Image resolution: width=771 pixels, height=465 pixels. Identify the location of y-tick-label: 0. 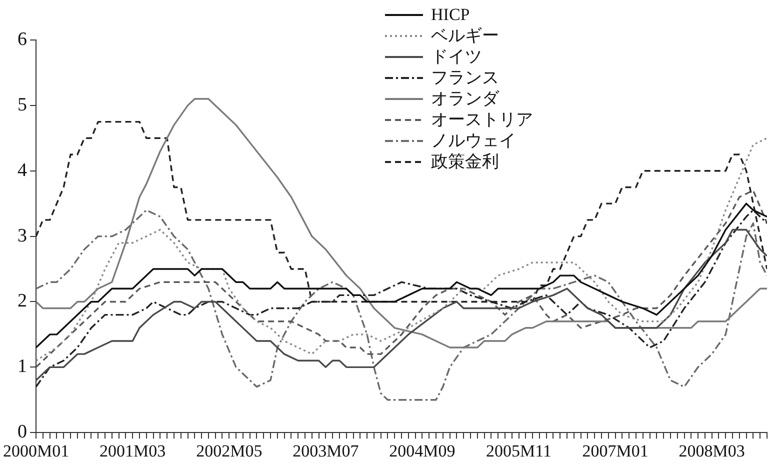
(23, 432).